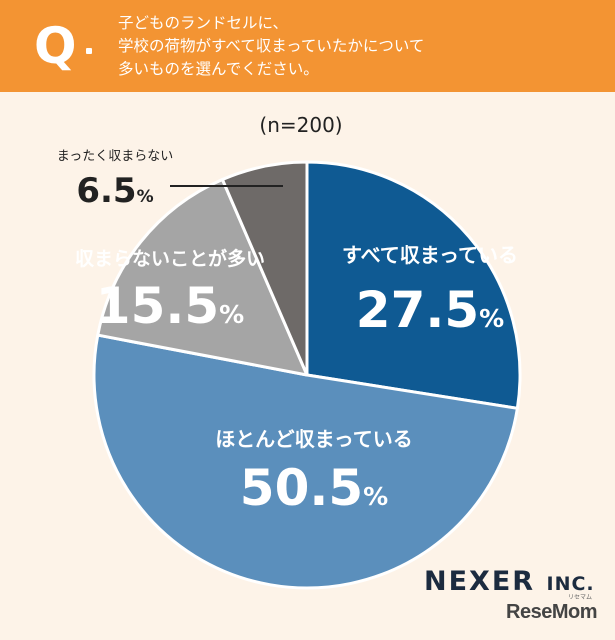 This screenshot has height=640, width=615. Describe the element at coordinates (55, 46) in the screenshot. I see `q-mark: Q` at that location.